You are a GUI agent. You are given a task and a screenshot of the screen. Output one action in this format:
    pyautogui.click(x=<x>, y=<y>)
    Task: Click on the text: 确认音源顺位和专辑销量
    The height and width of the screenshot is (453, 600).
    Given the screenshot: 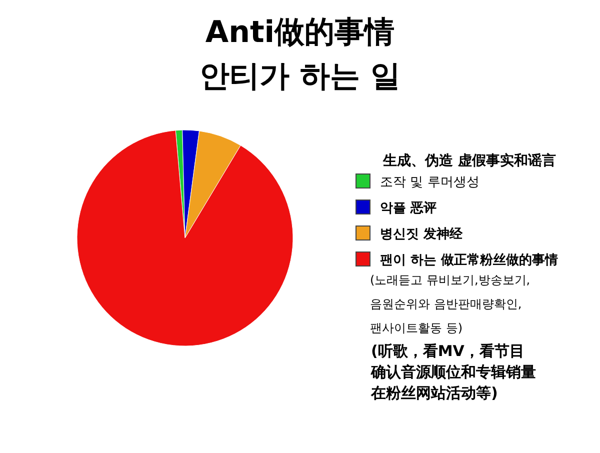 What is the action you would take?
    pyautogui.click(x=453, y=372)
    